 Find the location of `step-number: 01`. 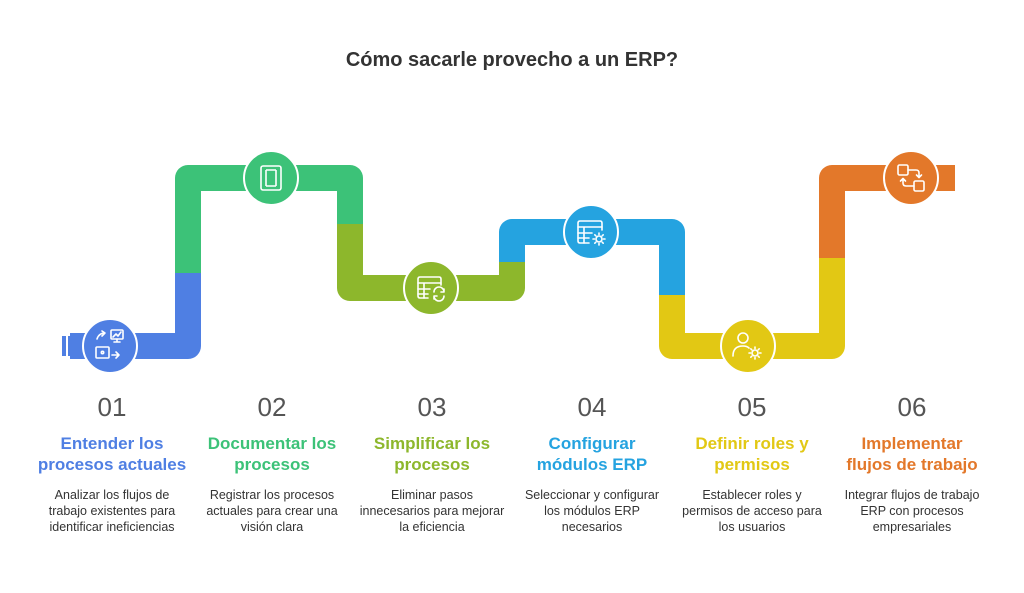

step-number: 01 is located at coordinates (112, 407).